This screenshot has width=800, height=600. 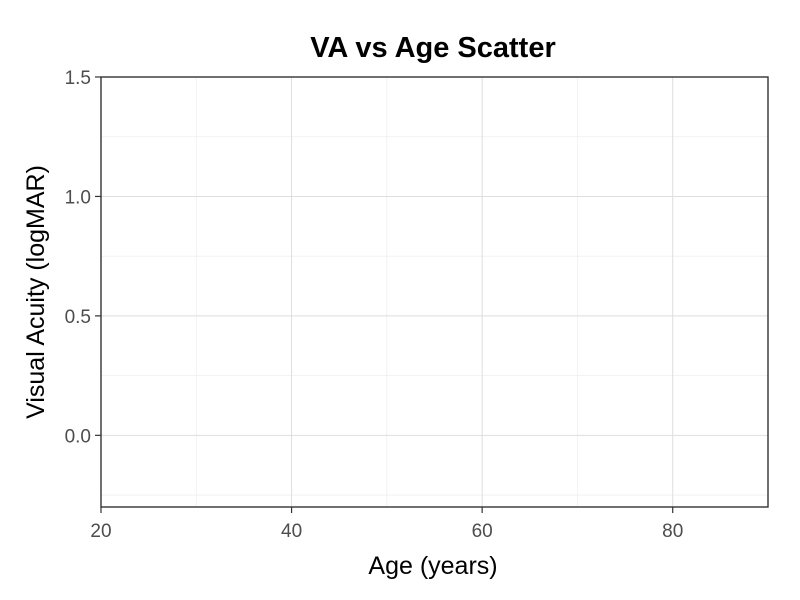 What do you see at coordinates (672, 531) in the screenshot?
I see `x-tick-label: 80` at bounding box center [672, 531].